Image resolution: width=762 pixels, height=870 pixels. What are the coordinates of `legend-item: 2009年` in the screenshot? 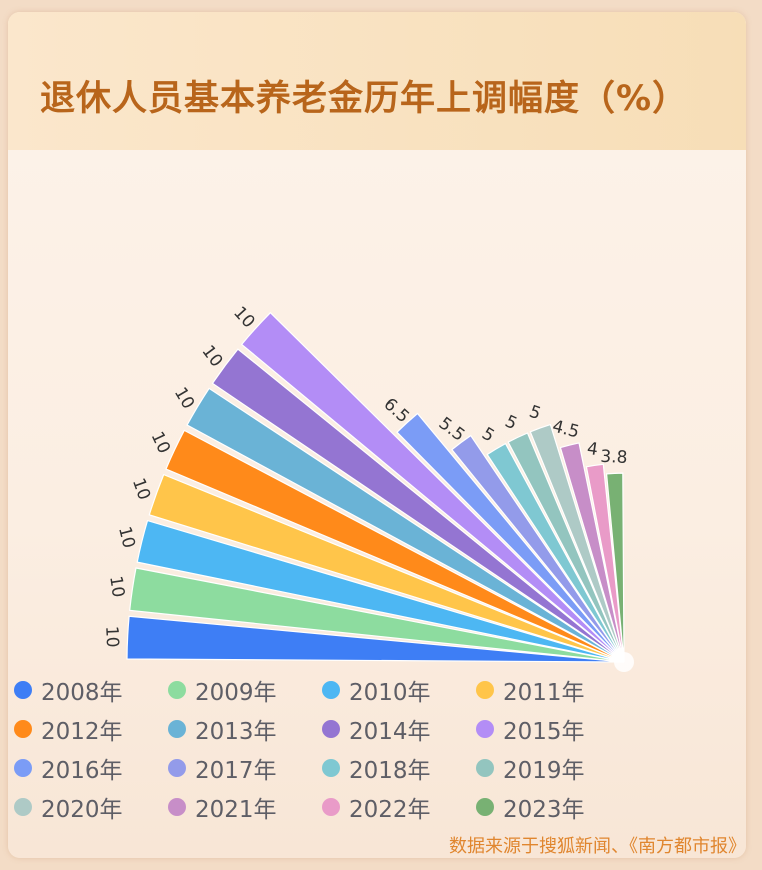 It's located at (245, 689).